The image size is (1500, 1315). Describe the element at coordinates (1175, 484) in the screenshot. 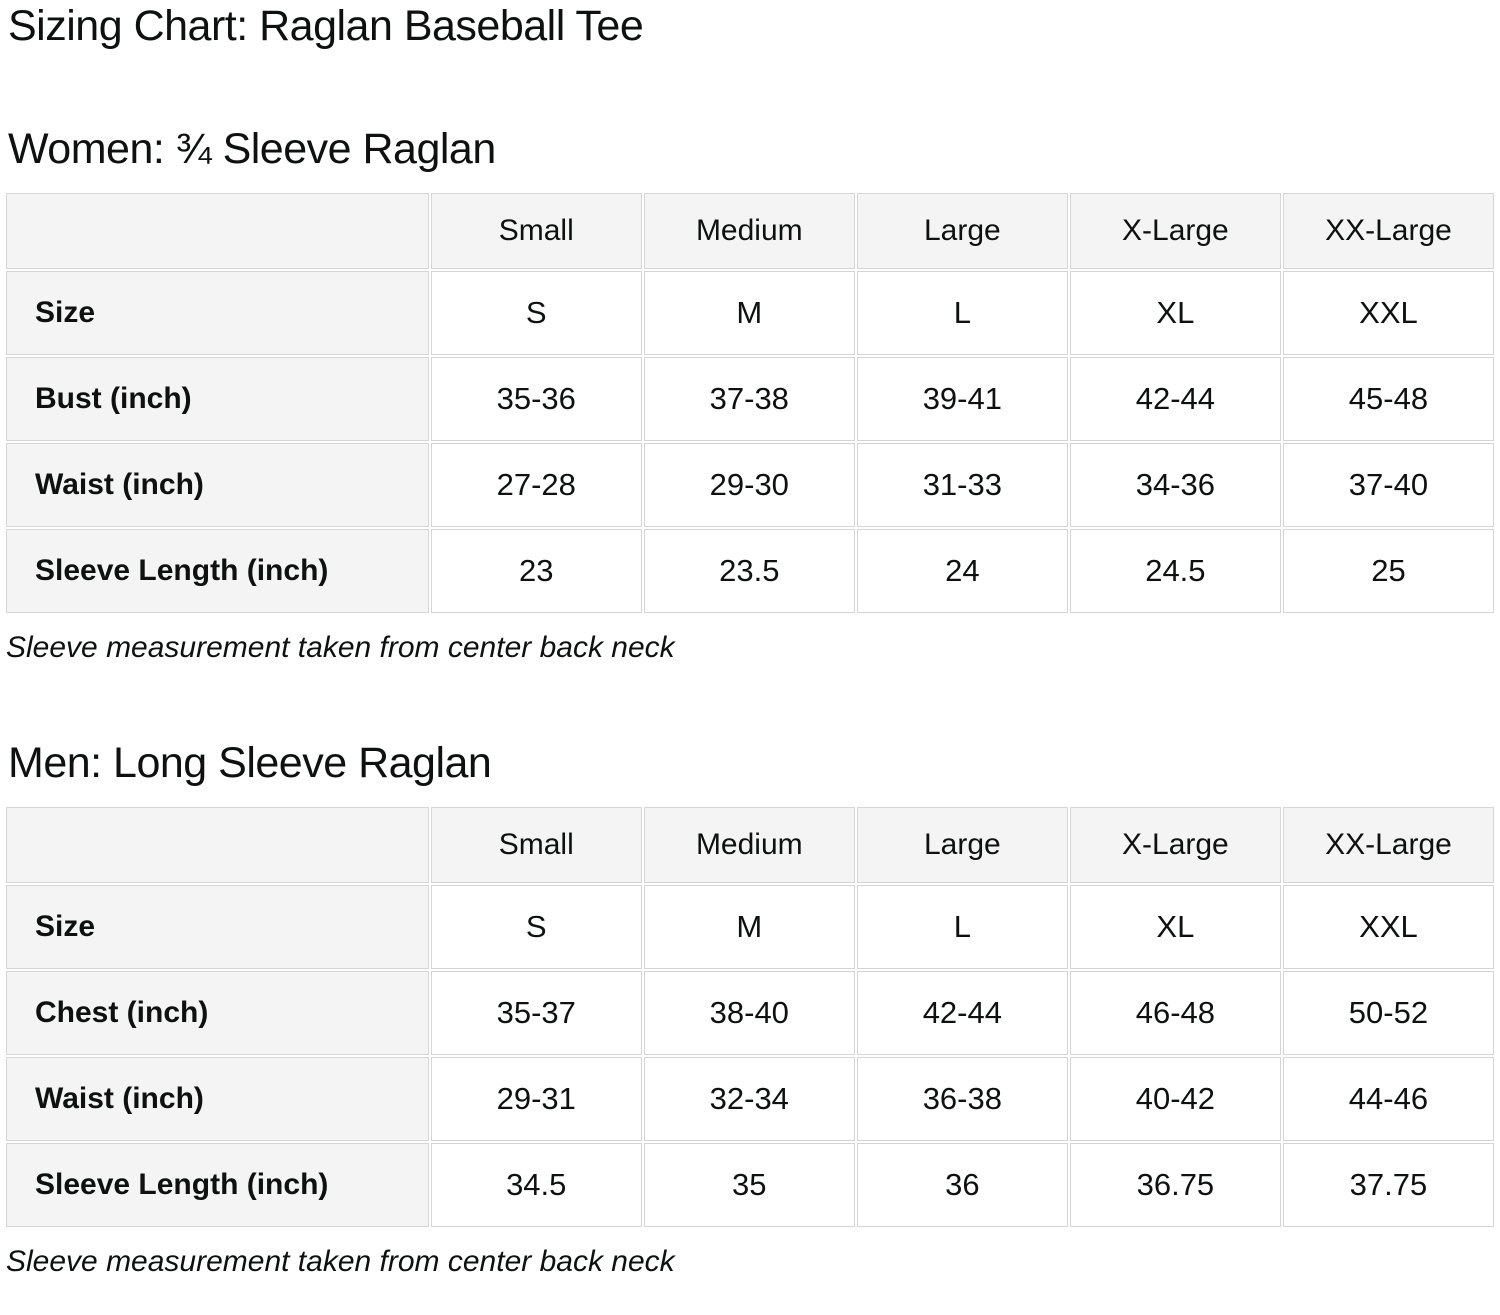

I see `size-value-cell: 34-36` at that location.